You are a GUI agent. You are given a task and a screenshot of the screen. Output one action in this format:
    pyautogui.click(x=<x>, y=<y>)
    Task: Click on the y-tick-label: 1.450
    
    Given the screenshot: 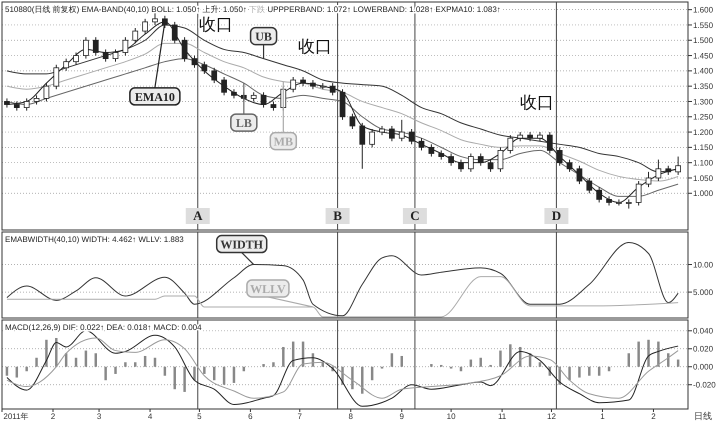 What is the action you would take?
    pyautogui.click(x=703, y=55)
    